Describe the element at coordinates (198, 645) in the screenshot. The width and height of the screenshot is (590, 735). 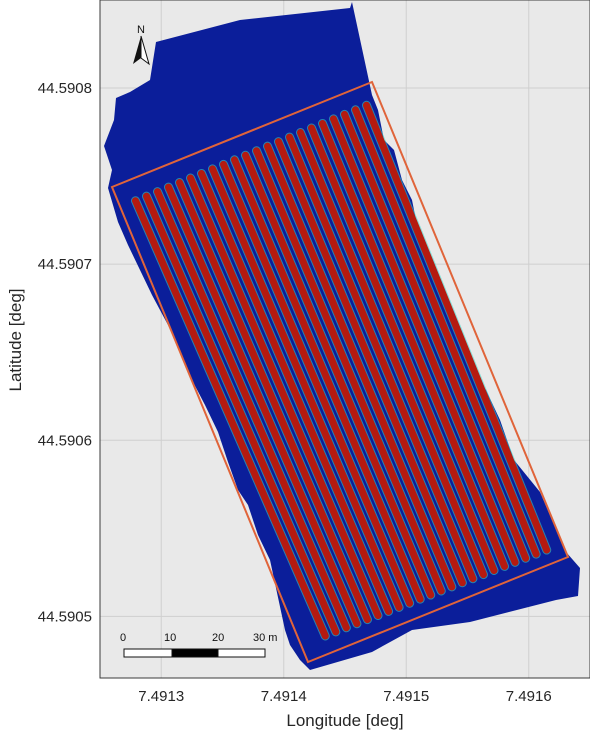
I see `scale-bar: 0 10 20 30 m` at that location.